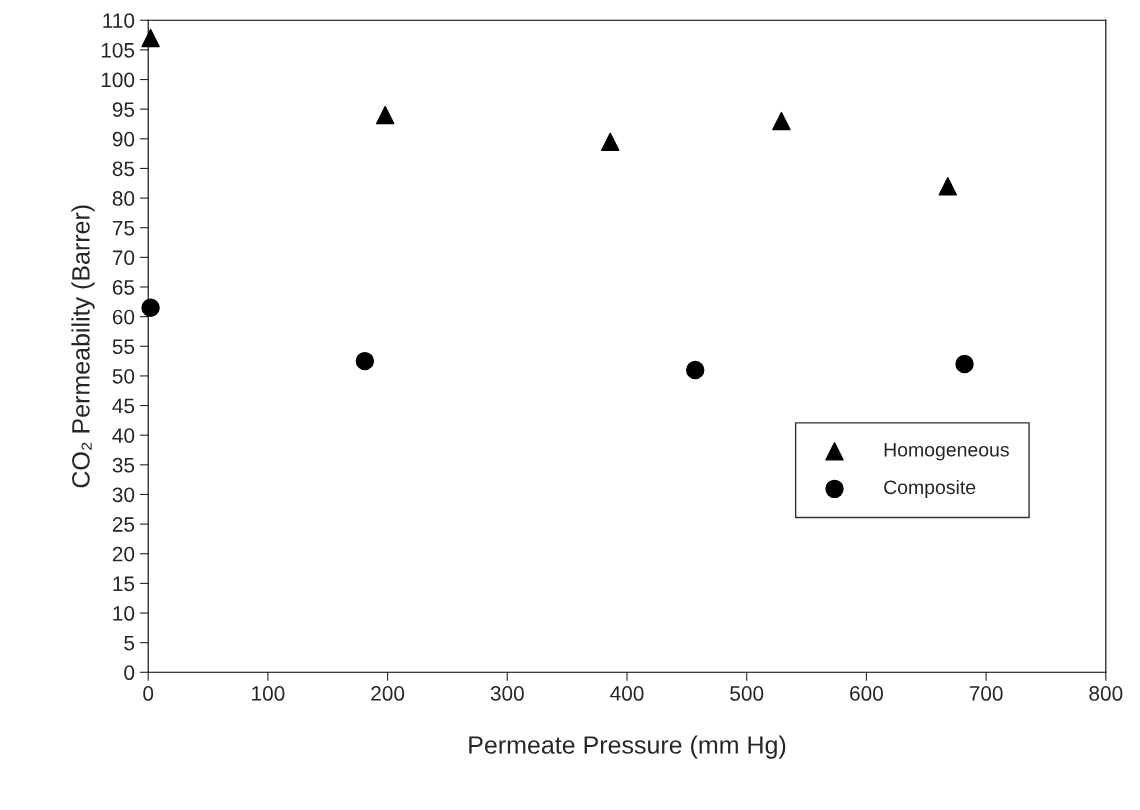 This screenshot has width=1140, height=810. I want to click on y-tick-label: 50, so click(123, 376).